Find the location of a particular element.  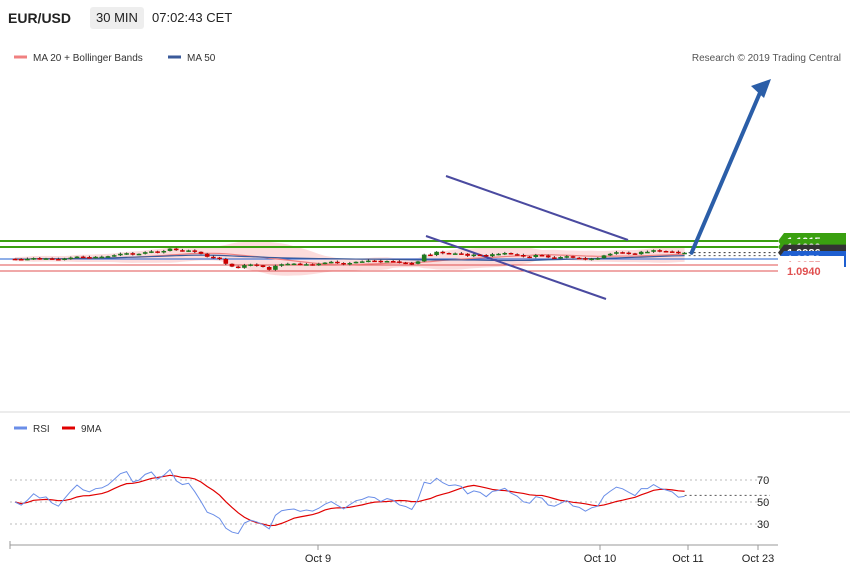

rsi-tick-label: 70 is located at coordinates (763, 481).